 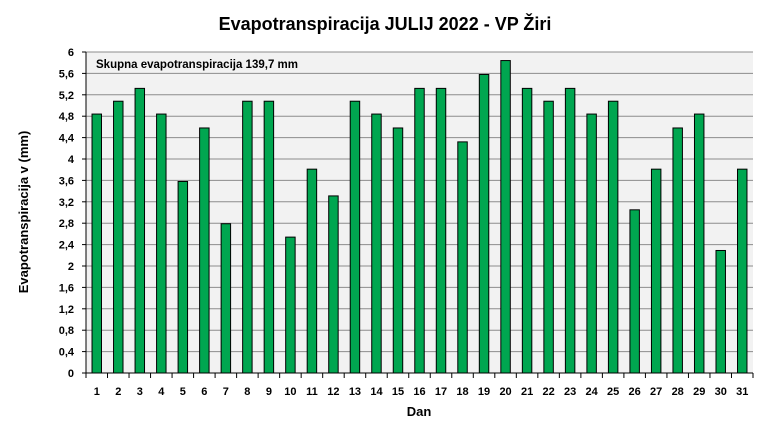 What do you see at coordinates (183, 392) in the screenshot?
I see `x-tick-label: 5` at bounding box center [183, 392].